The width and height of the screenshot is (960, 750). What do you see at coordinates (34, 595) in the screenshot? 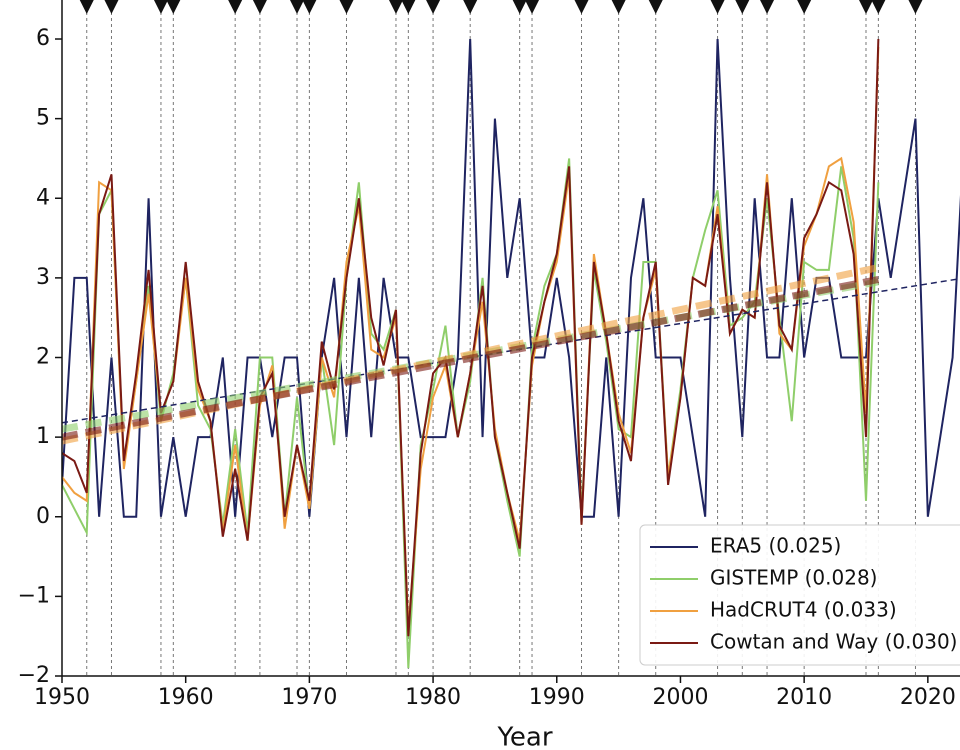
I see `y-tick-label: −1` at bounding box center [34, 595].